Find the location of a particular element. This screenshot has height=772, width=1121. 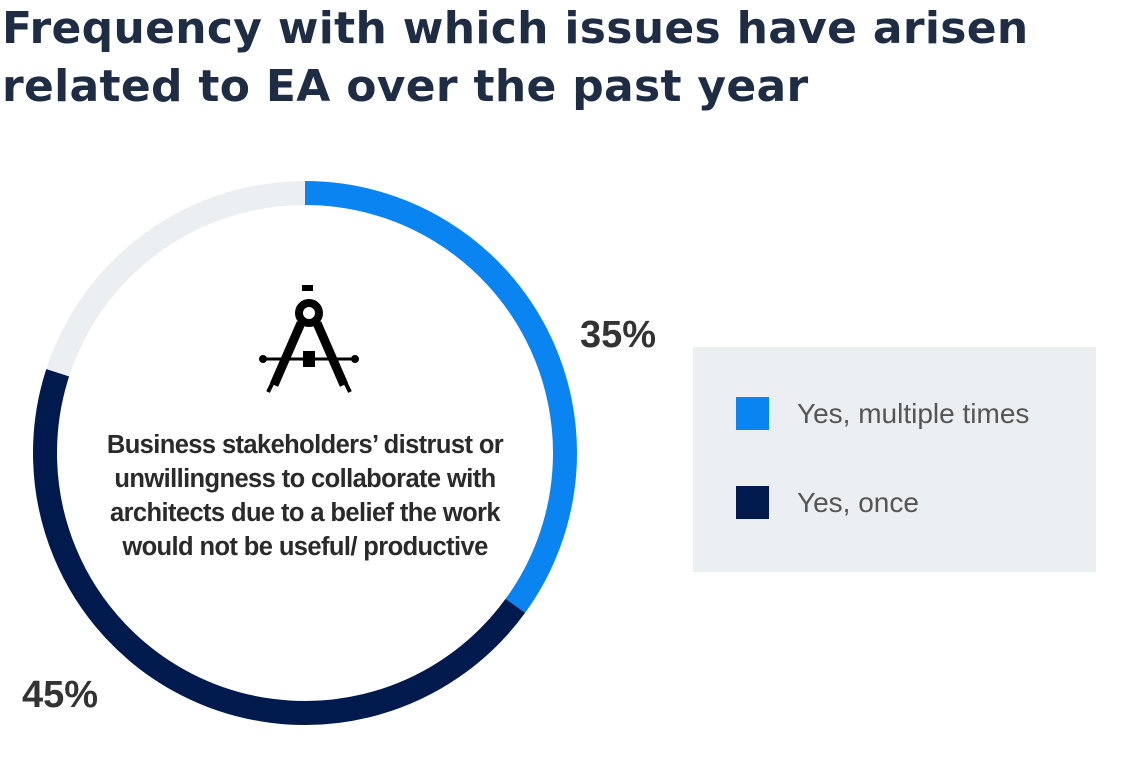

legend-item-once: Yes, once is located at coordinates (827, 502).